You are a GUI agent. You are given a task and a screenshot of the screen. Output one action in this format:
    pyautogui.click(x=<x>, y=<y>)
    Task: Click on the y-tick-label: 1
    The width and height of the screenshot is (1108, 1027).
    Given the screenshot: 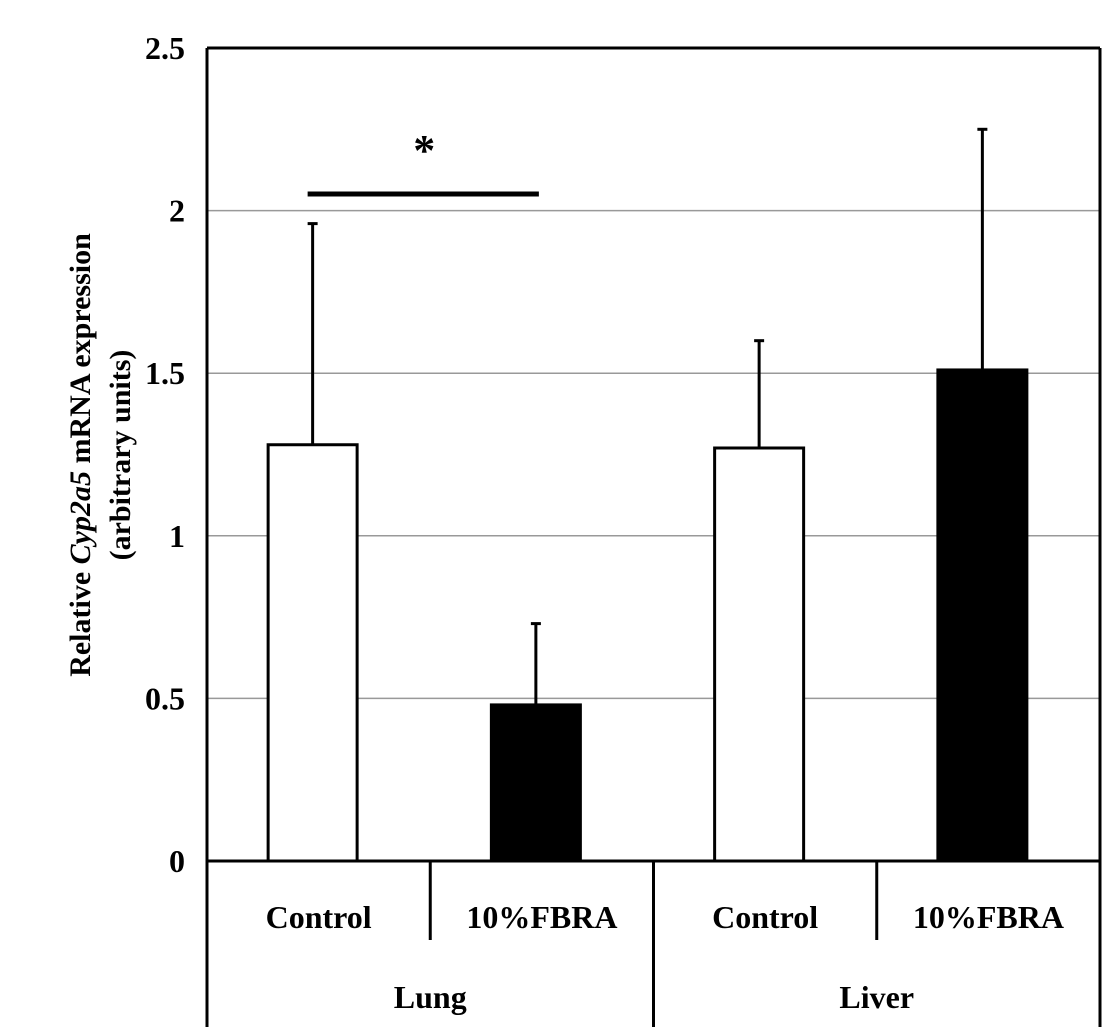 What is the action you would take?
    pyautogui.click(x=177, y=536)
    